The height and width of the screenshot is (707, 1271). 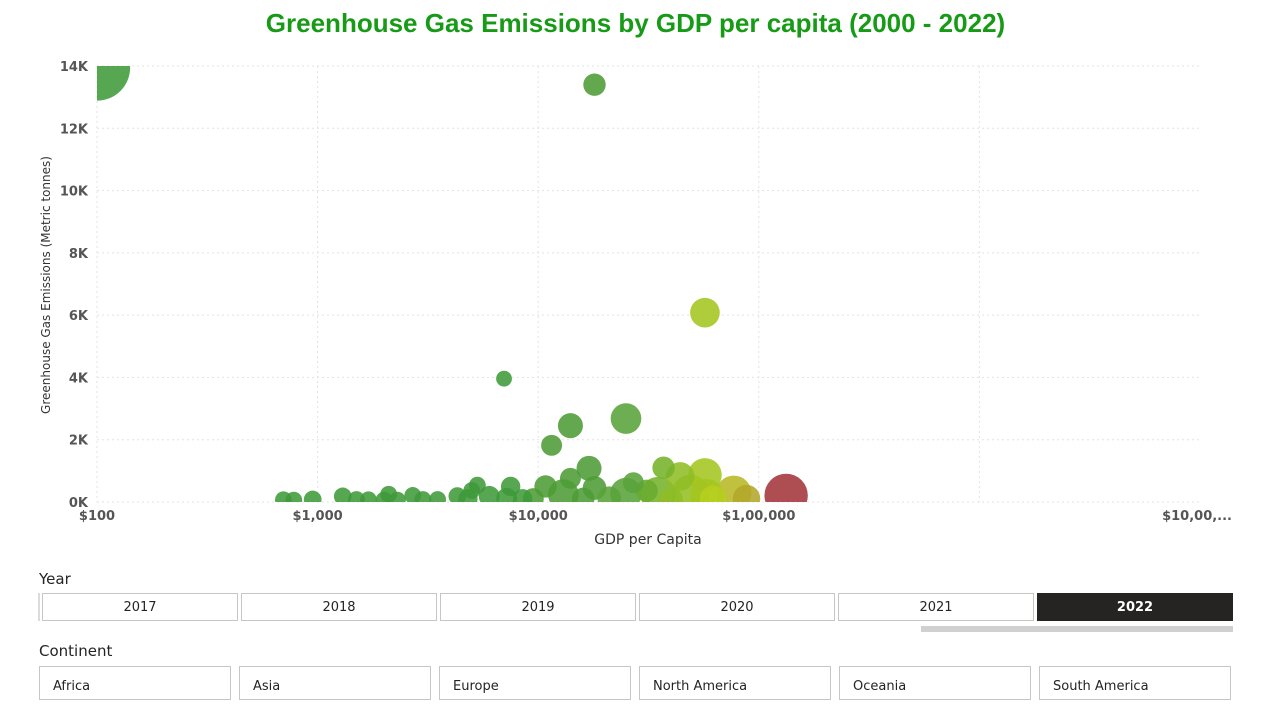 What do you see at coordinates (97, 516) in the screenshot?
I see `x-tick-label: $100` at bounding box center [97, 516].